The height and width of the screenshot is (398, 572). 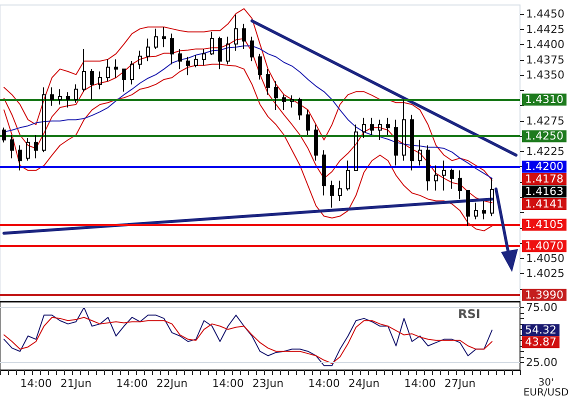 What do you see at coordinates (545, 59) in the screenshot?
I see `y-tick-label: 1.4375` at bounding box center [545, 59].